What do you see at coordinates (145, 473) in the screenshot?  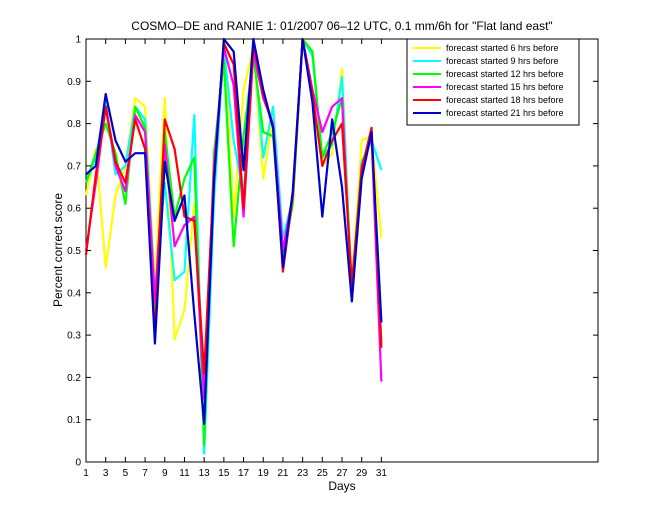 I see `x-tick-label: 7` at bounding box center [145, 473].